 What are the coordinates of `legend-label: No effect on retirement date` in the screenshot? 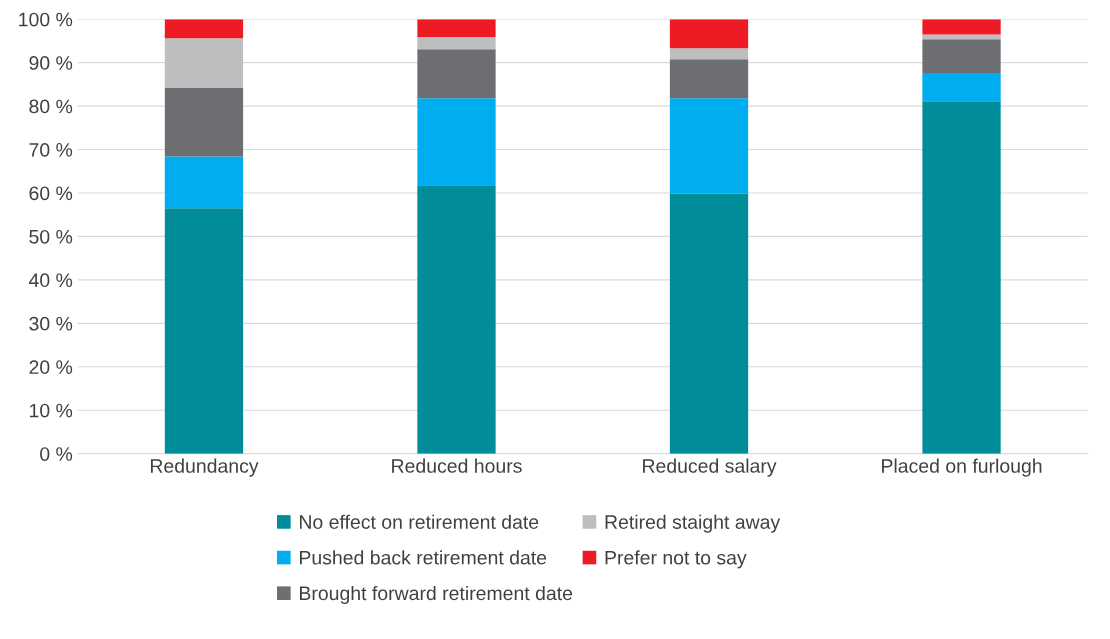 It's located at (419, 521).